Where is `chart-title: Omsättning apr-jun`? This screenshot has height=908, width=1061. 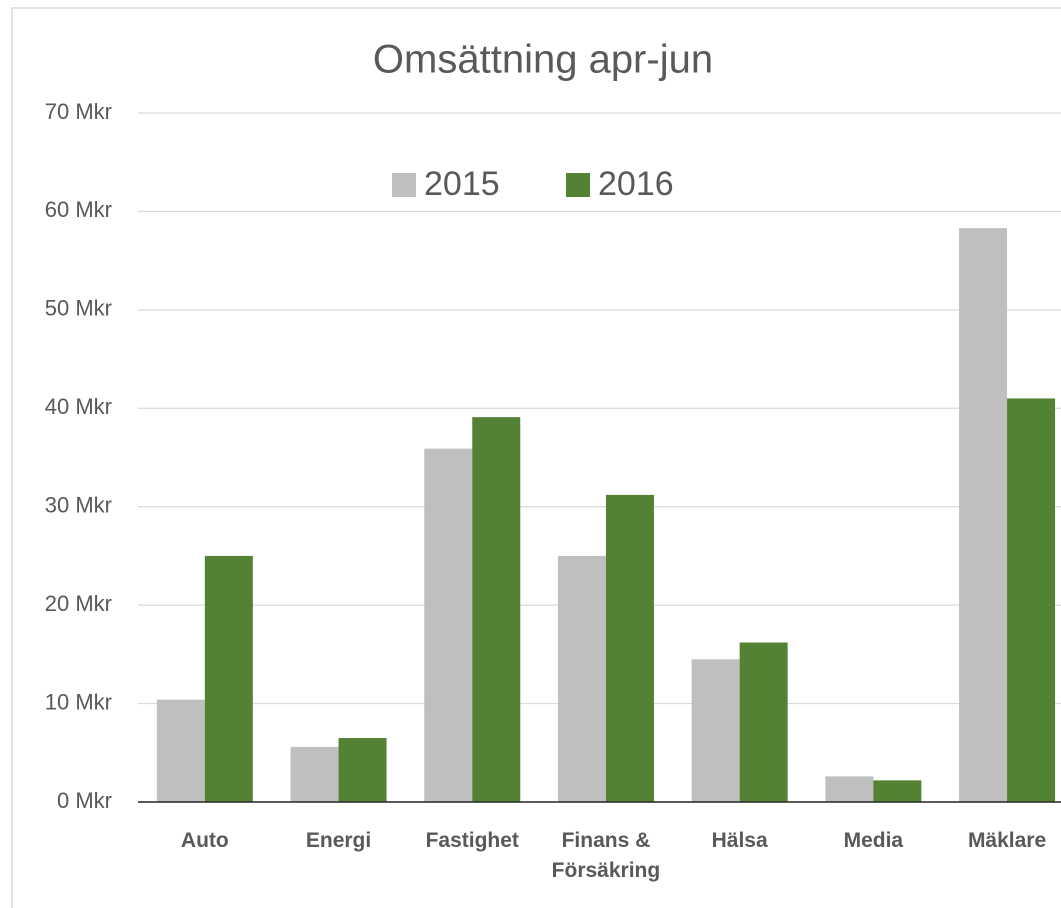 chart-title: Omsättning apr-jun is located at coordinates (543, 60).